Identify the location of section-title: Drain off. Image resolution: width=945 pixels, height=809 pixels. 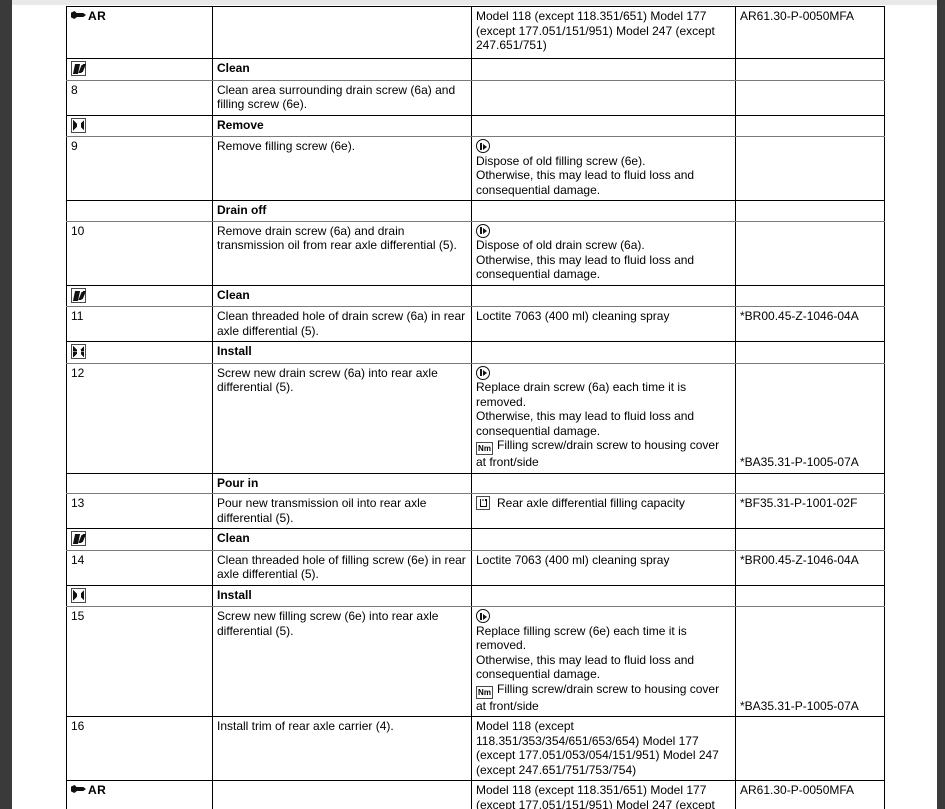
(342, 211).